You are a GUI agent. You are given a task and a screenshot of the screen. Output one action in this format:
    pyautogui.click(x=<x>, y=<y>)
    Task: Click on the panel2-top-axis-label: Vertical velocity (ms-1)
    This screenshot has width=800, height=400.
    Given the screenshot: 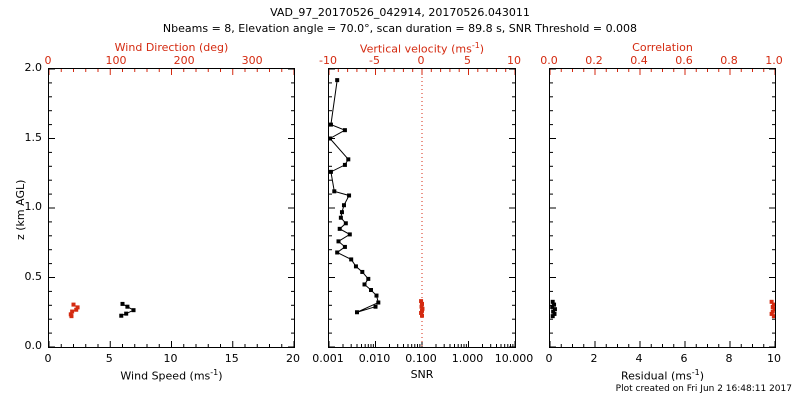 What is the action you would take?
    pyautogui.click(x=422, y=48)
    